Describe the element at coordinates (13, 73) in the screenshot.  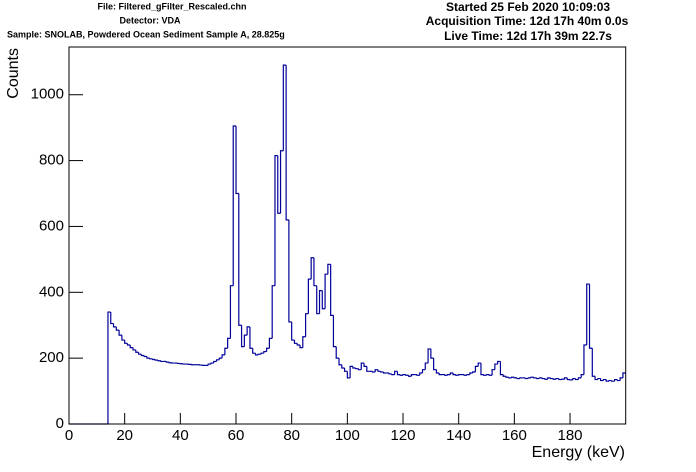
I see `y-axis-title: Counts` at that location.